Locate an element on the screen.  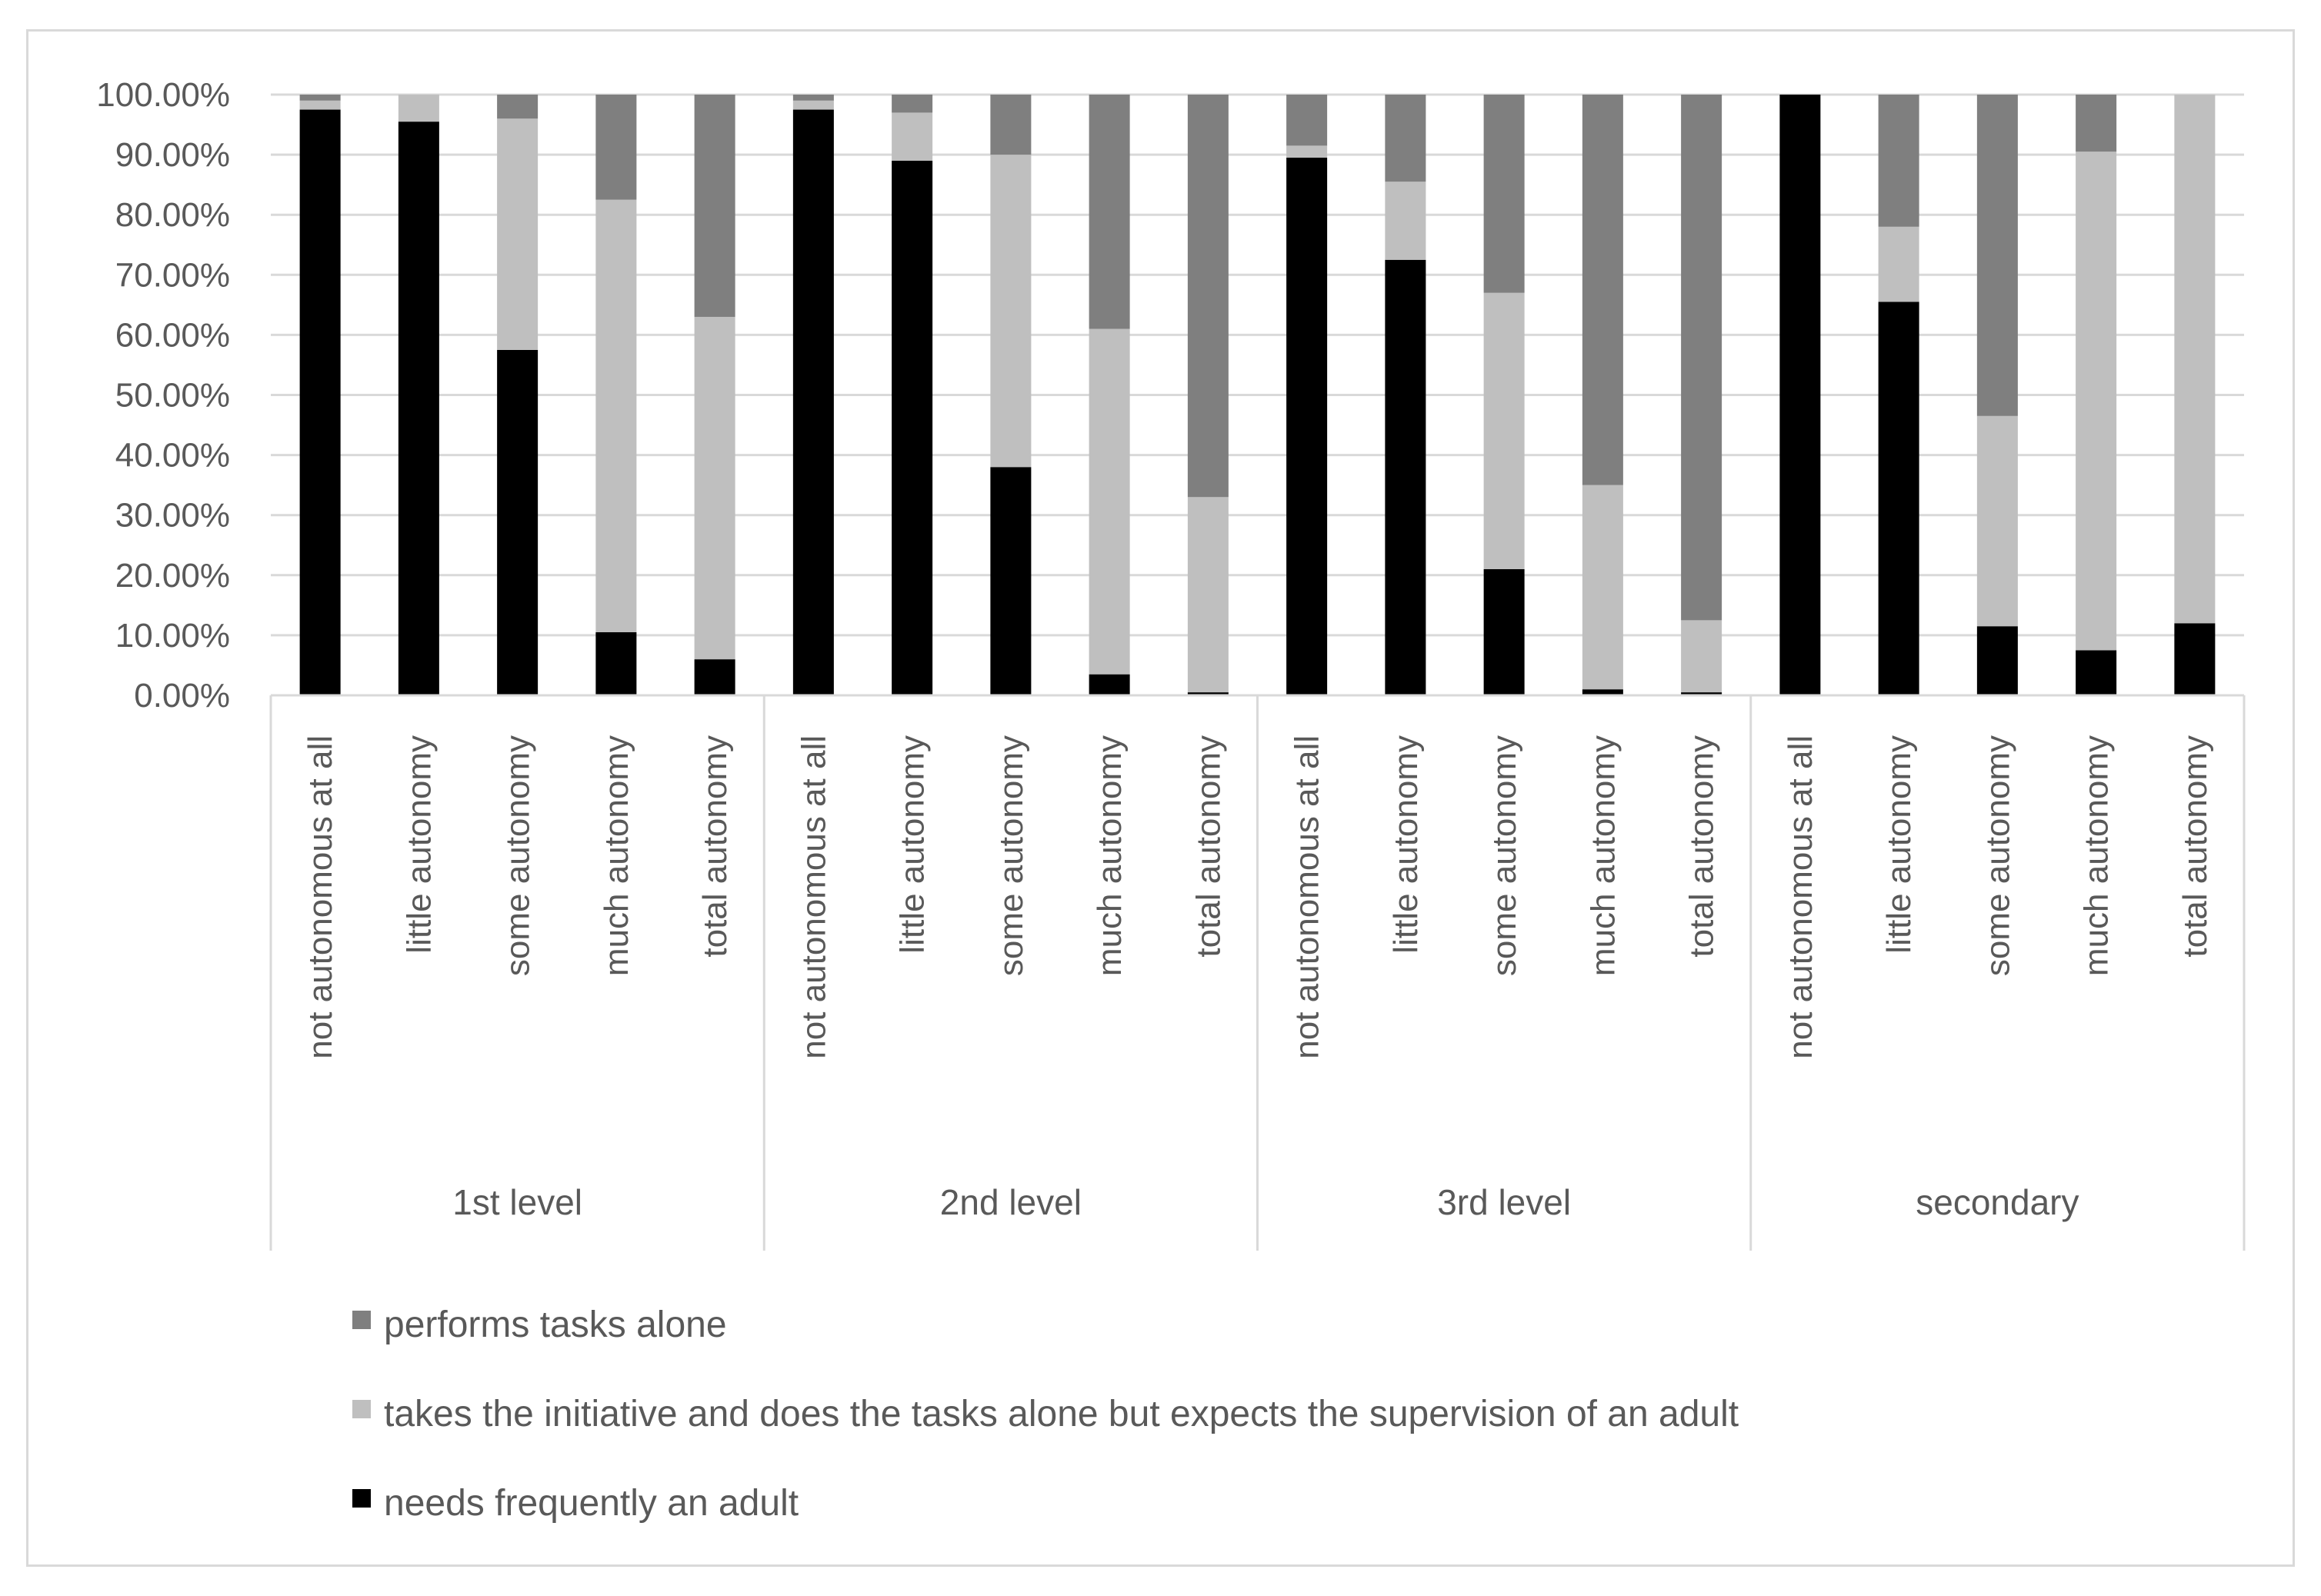
group-label: 2nd level is located at coordinates (1011, 1202).